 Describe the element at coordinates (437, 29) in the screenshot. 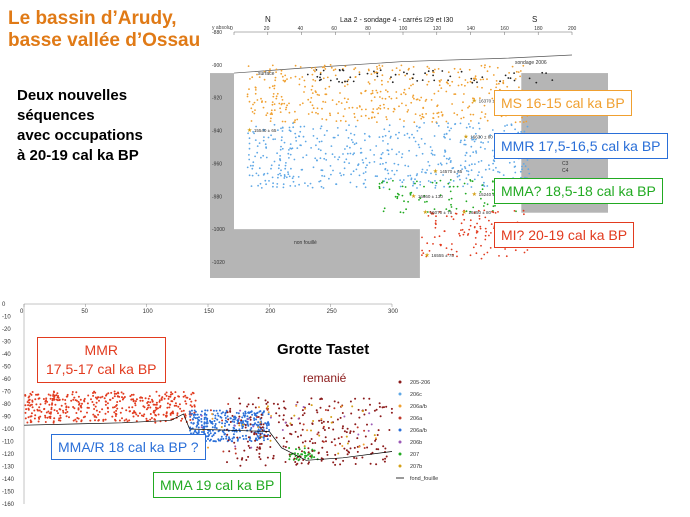

I see `chart1-xtick-label: 120` at that location.